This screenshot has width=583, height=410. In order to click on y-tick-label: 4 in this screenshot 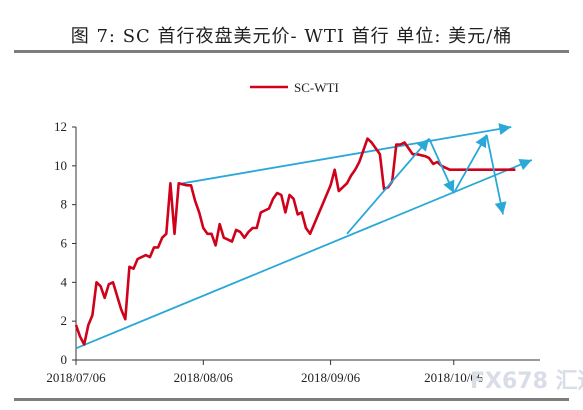, I will do `click(64, 281)`.